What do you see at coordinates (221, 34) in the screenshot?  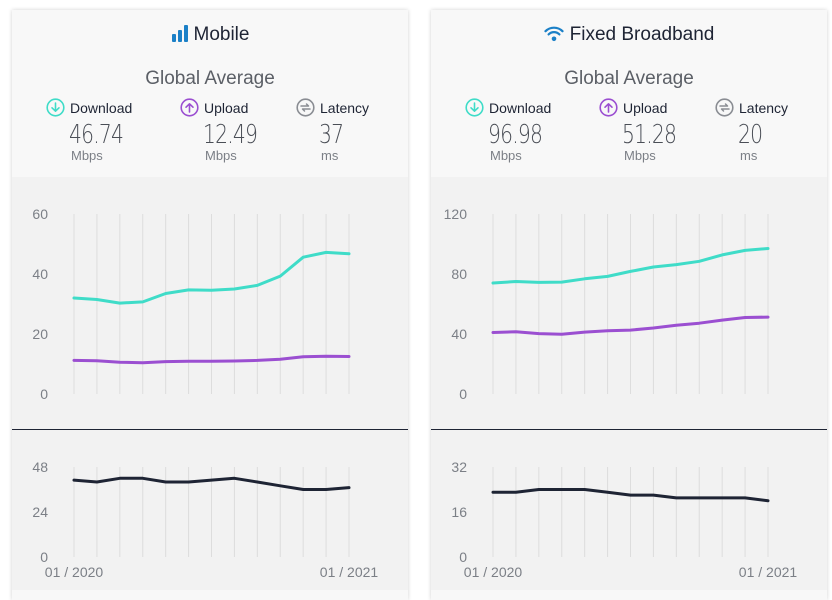 I see `mobile-title-text: Mobile` at bounding box center [221, 34].